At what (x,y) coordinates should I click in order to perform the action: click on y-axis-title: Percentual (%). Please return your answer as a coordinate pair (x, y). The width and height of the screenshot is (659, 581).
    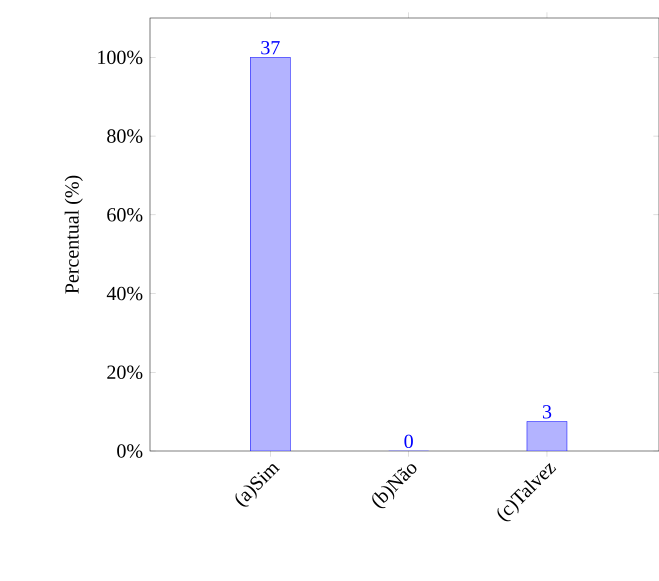
    Looking at the image, I should click on (73, 235).